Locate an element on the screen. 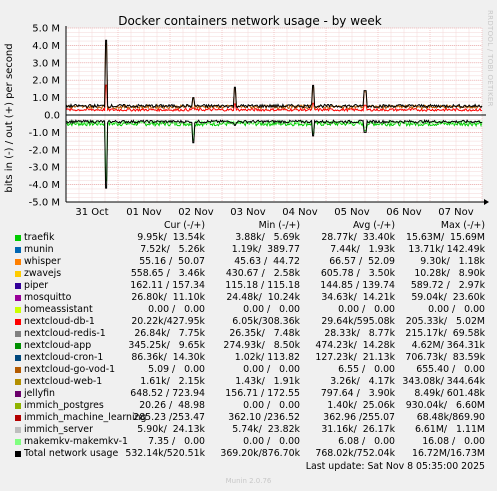  legend-avg: 474.23k/ 14.28k is located at coordinates (355, 345).